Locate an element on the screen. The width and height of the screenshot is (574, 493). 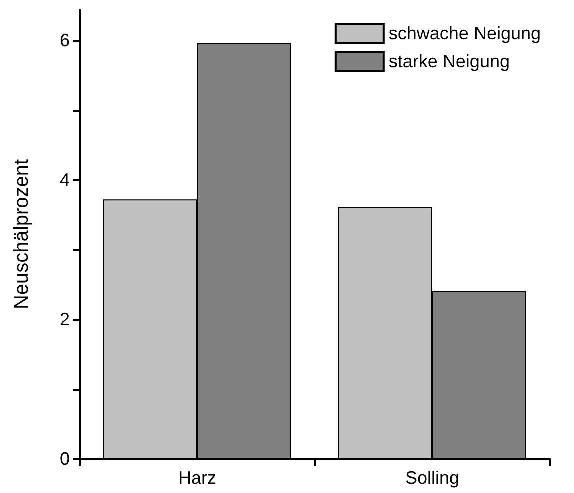
x-tick-label: Solling is located at coordinates (432, 478).